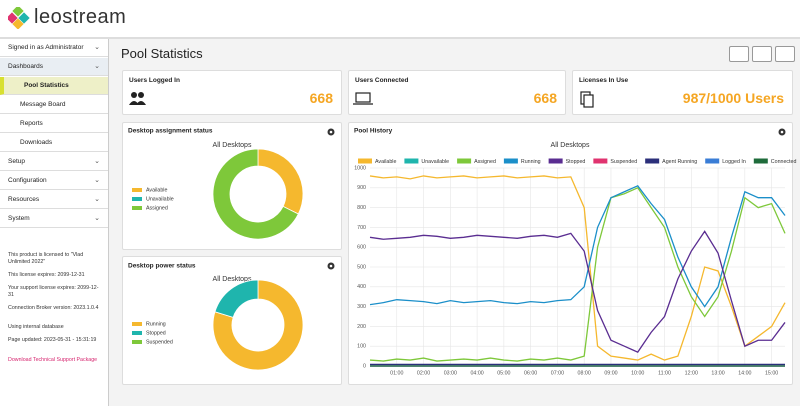 The image size is (800, 406). Describe the element at coordinates (54, 124) in the screenshot. I see `submenu-item: Reports` at that location.